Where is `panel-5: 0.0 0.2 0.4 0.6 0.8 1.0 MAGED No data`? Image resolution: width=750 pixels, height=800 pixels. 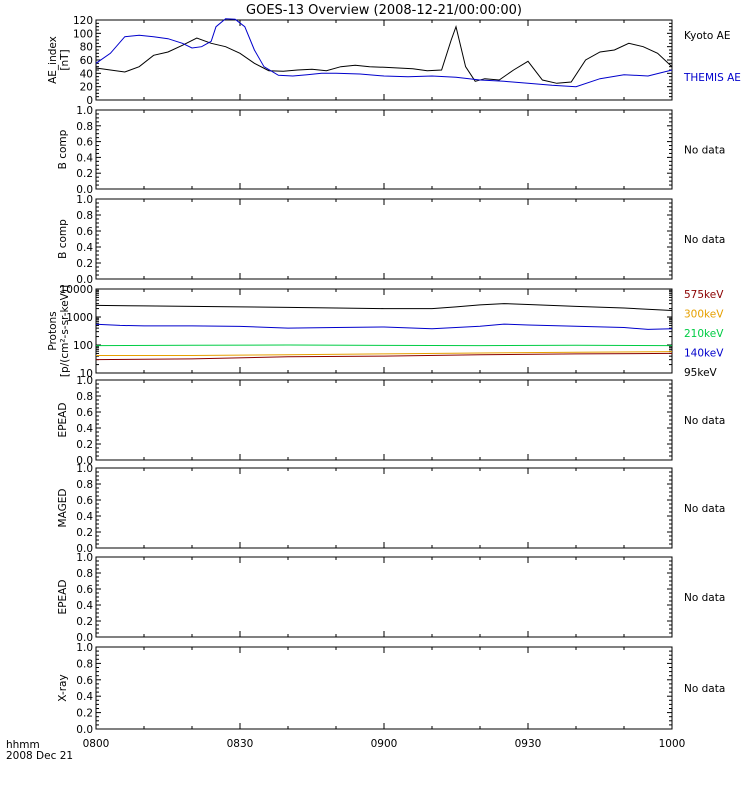 panel-5: 0.0 0.2 0.4 0.6 0.8 1.0 MAGED No data is located at coordinates (391, 509).